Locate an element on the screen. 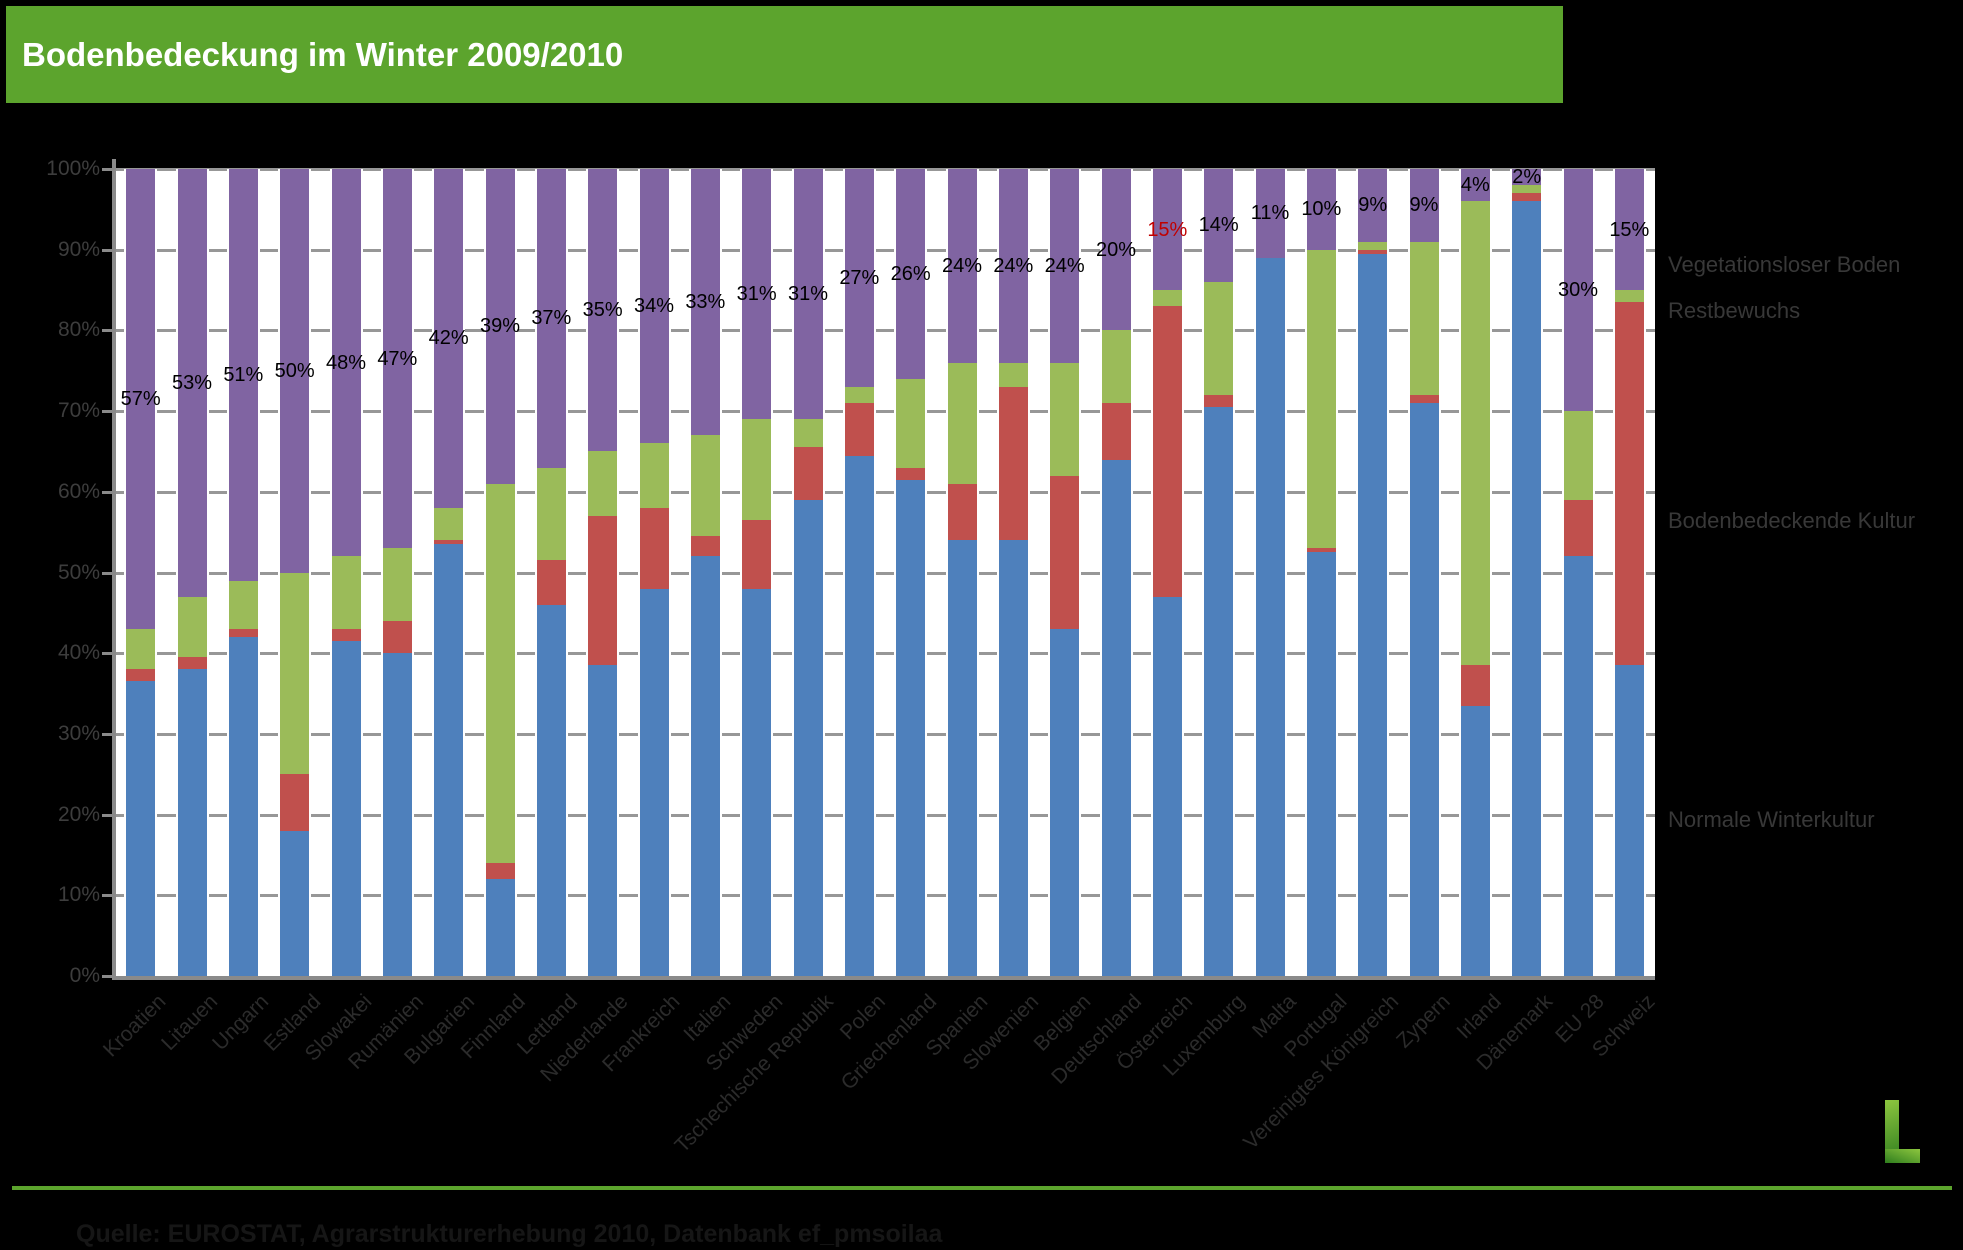 The width and height of the screenshot is (1963, 1250). y-tick-label: 50% is located at coordinates (78, 572).